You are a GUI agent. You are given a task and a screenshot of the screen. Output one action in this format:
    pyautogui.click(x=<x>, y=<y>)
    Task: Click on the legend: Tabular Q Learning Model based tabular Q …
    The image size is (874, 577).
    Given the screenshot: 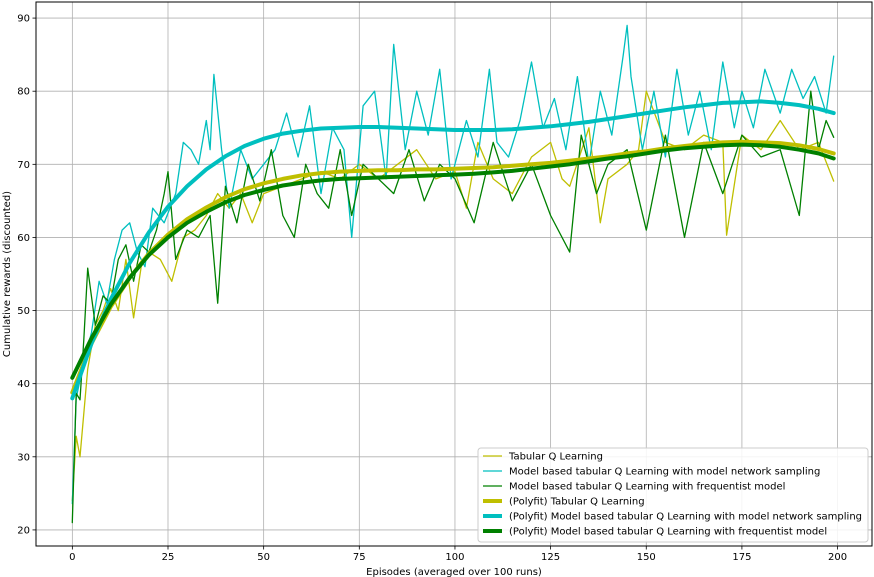 What is the action you would take?
    pyautogui.click(x=673, y=495)
    